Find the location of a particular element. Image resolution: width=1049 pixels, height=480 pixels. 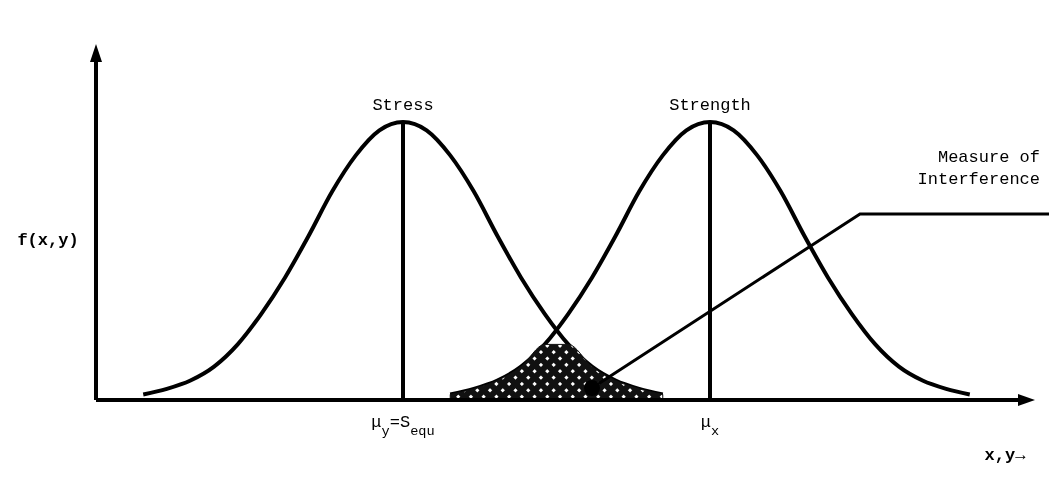

x-tick-label: μ$_{y}$=S$_{equ}$ is located at coordinates (403, 426).